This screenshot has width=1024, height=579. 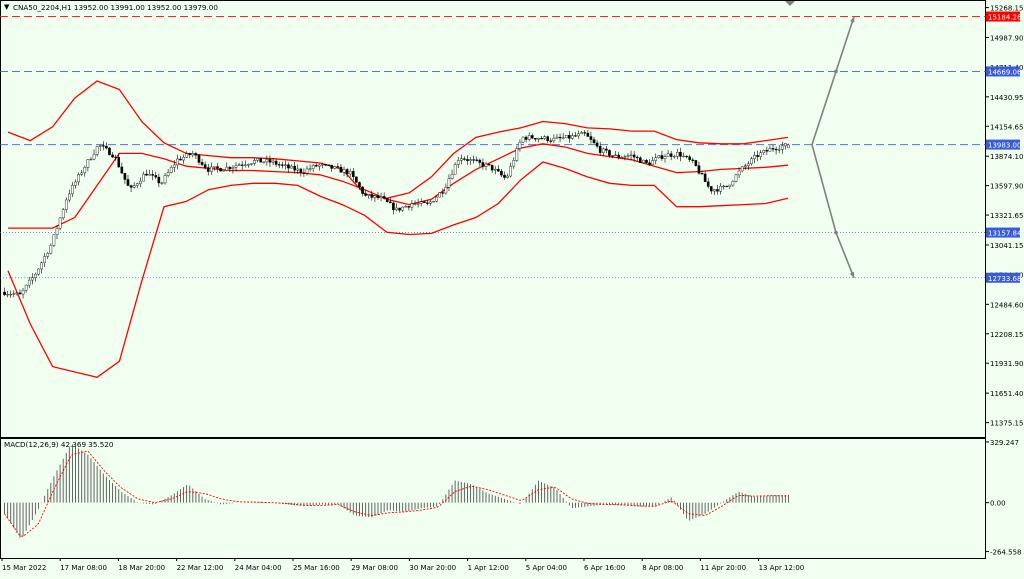 What do you see at coordinates (1006, 335) in the screenshot?
I see `price-tick-label: 12208.15` at bounding box center [1006, 335].